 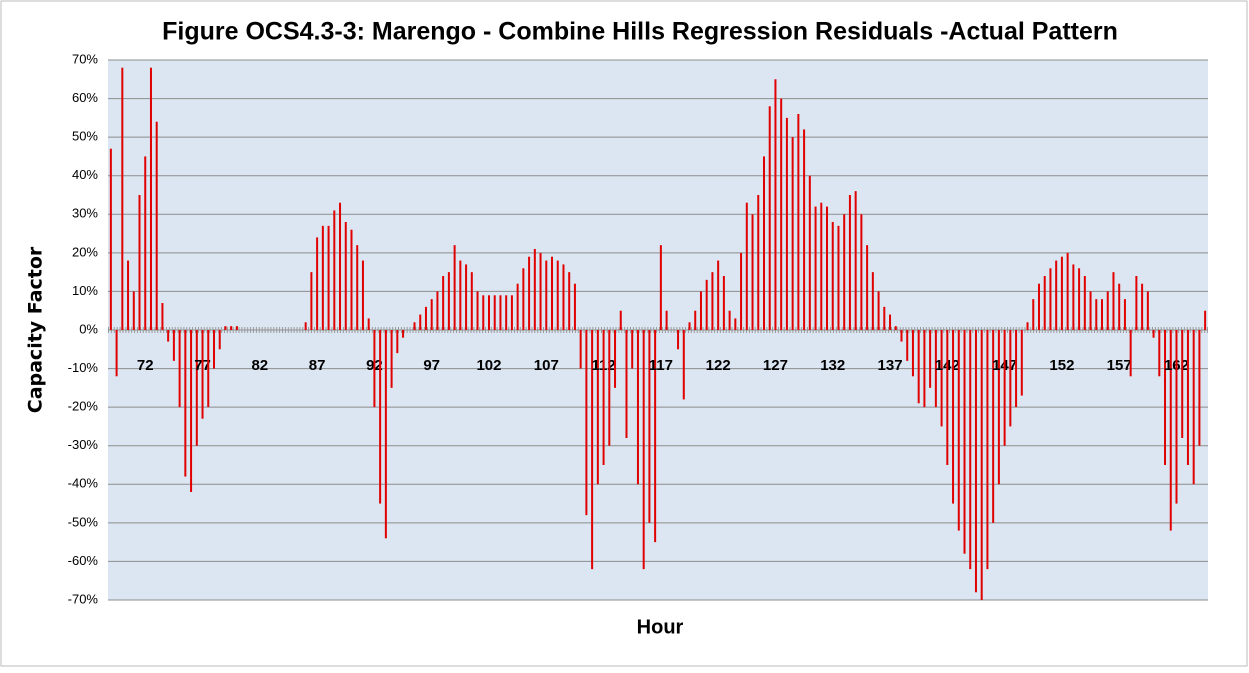 I want to click on y-tick-label: -20%, so click(x=83, y=406).